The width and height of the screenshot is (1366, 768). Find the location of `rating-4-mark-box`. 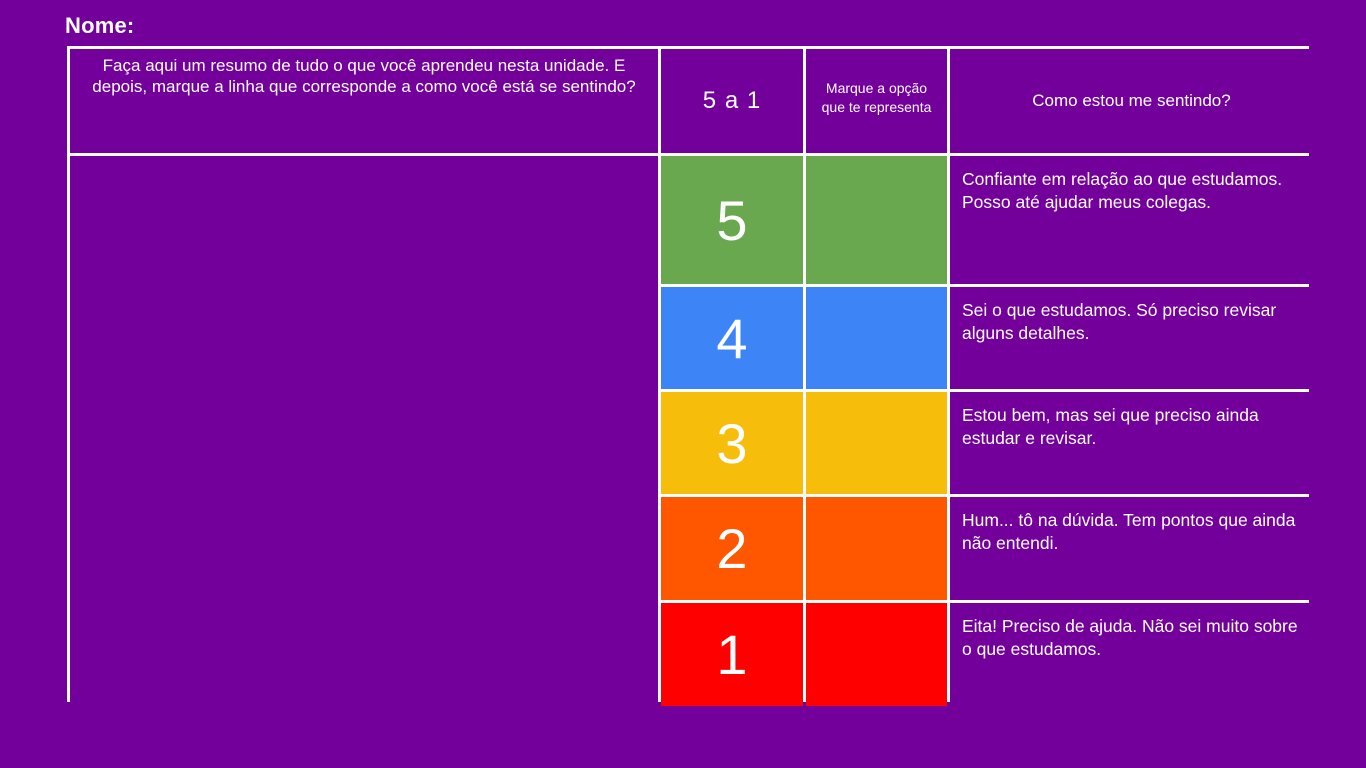

rating-4-mark-box is located at coordinates (876, 338).